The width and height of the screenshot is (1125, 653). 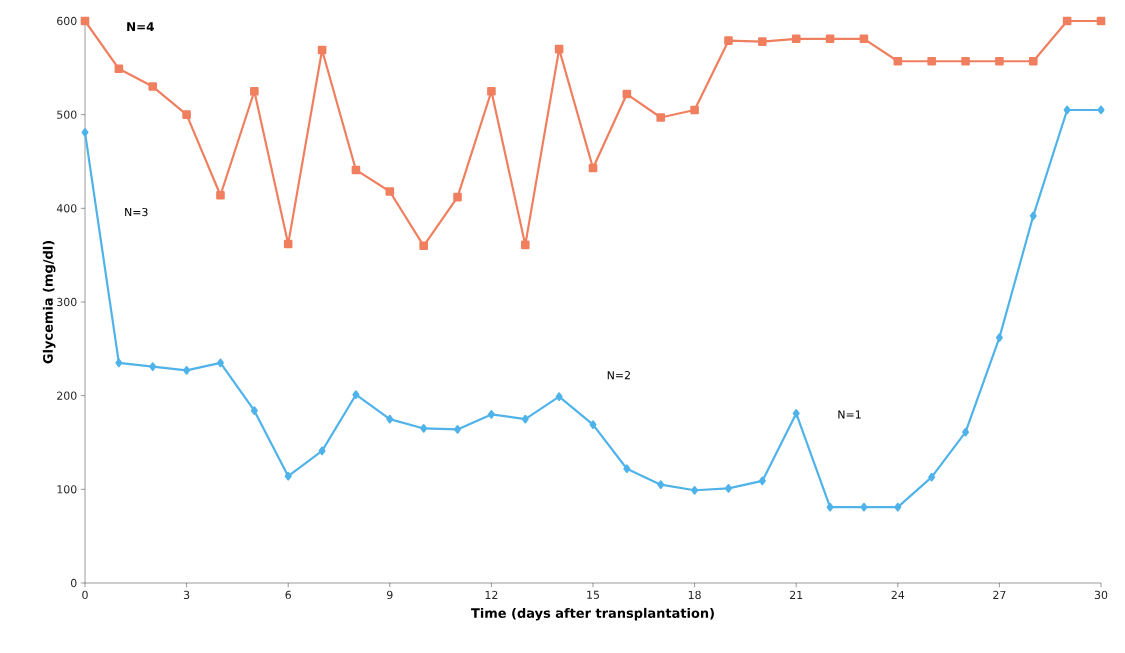 What do you see at coordinates (67, 114) in the screenshot?
I see `y-tick-label: 500` at bounding box center [67, 114].